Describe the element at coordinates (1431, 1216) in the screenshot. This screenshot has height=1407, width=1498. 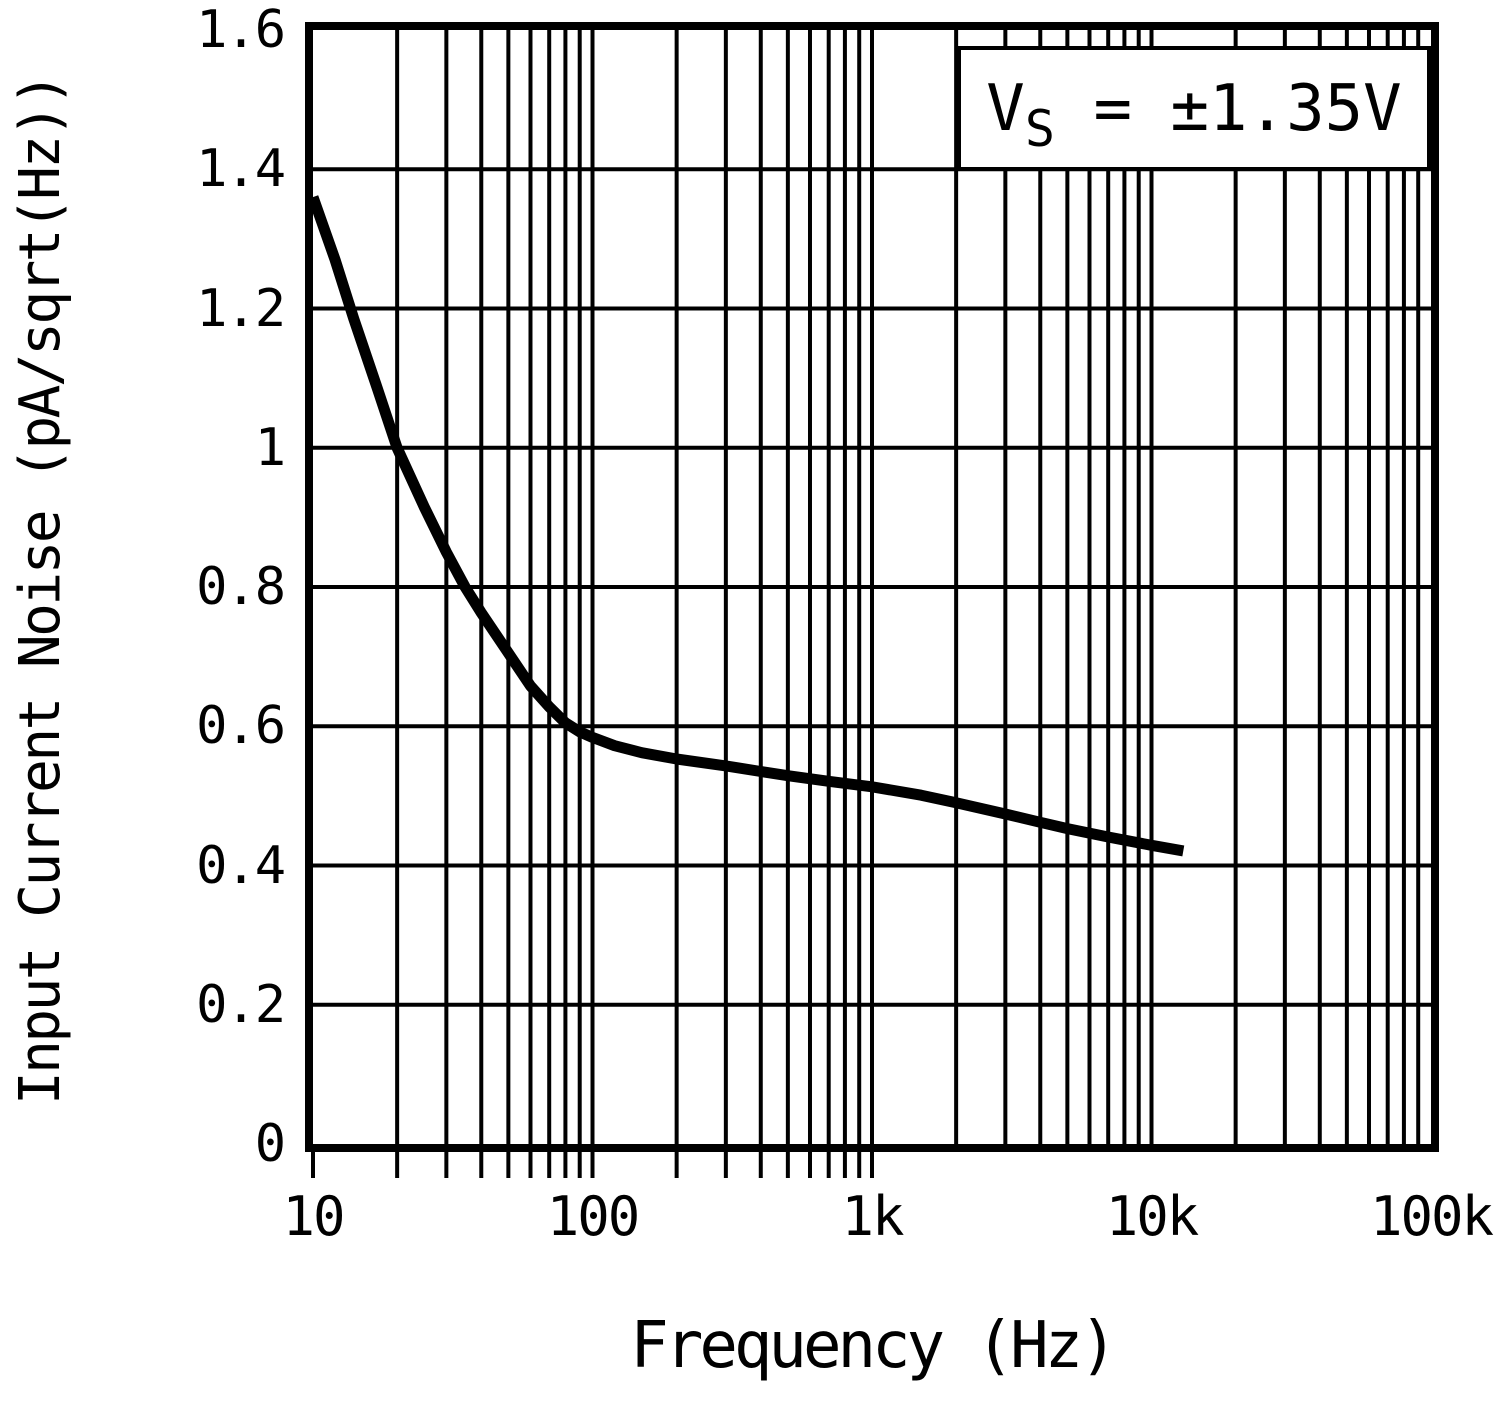
I see `x-tick-label: 100k` at that location.